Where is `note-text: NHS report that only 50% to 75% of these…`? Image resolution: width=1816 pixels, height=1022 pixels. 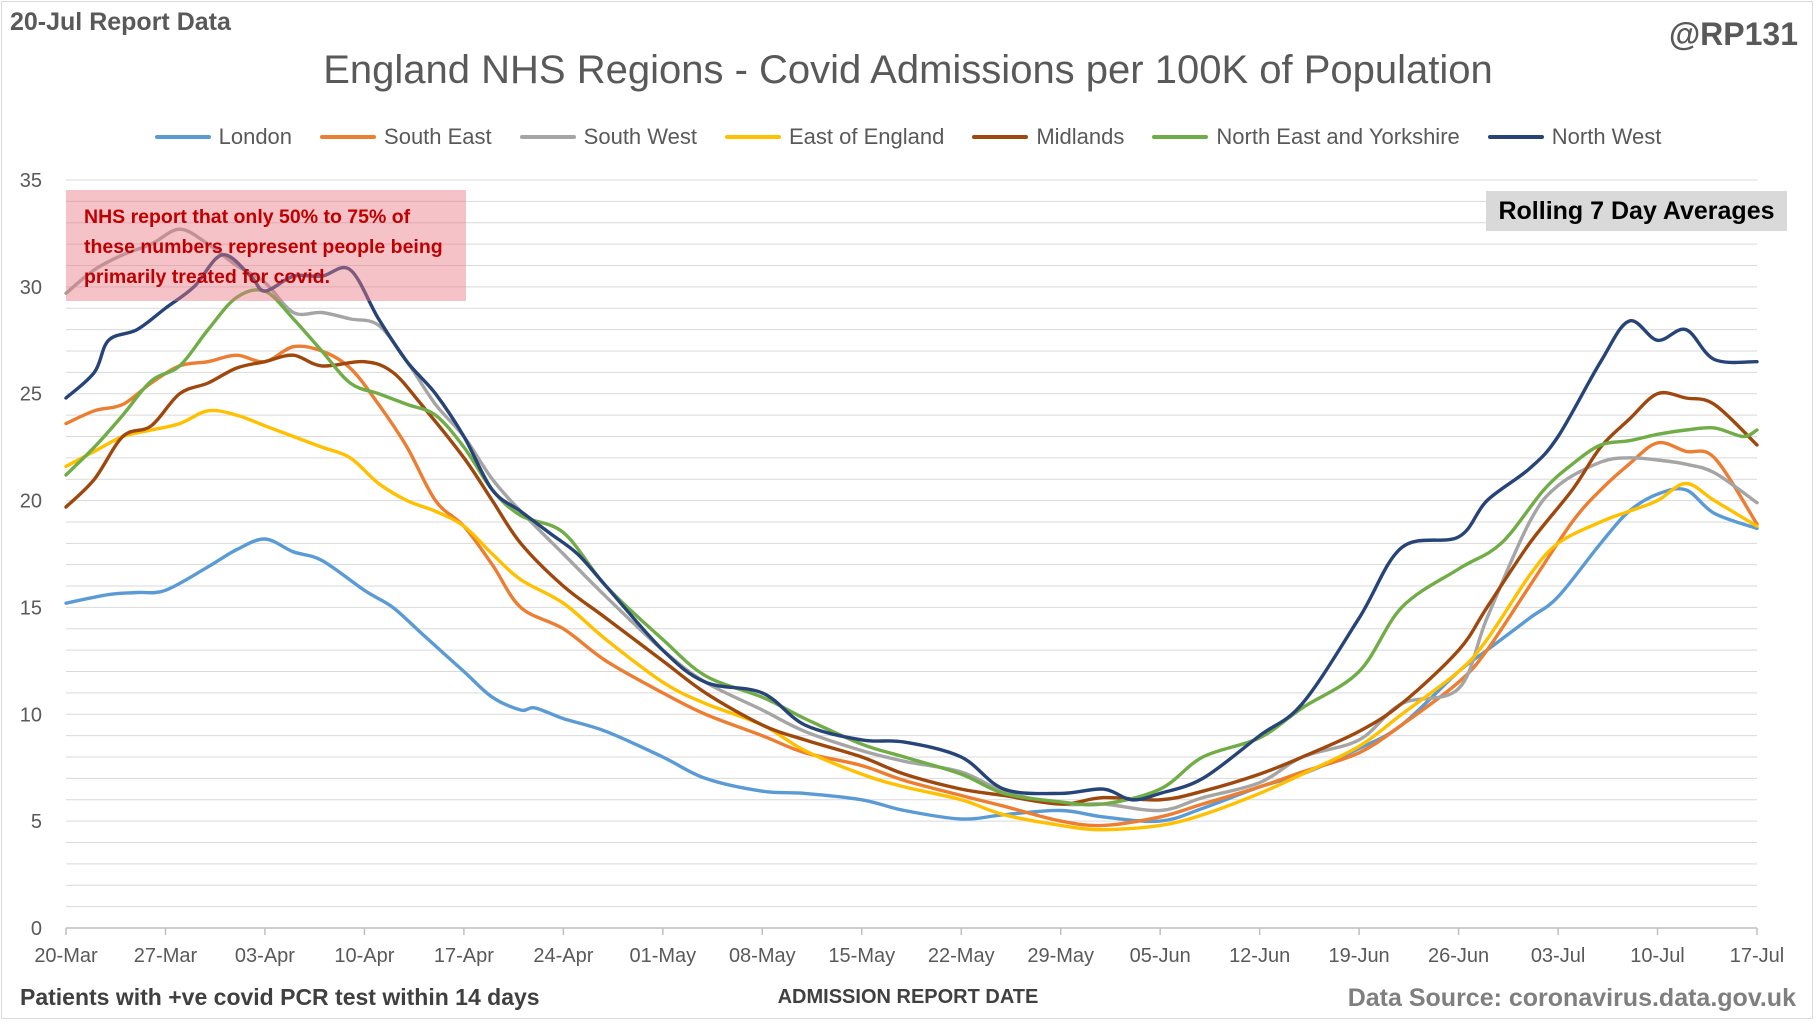 note-text: NHS report that only 50% to 75% of these… is located at coordinates (263, 247).